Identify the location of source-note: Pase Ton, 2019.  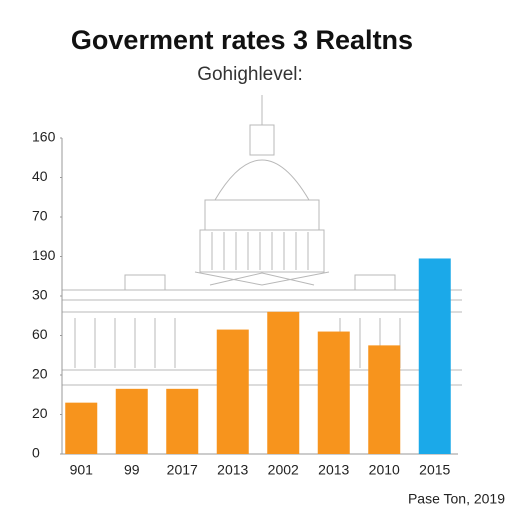
(456, 499).